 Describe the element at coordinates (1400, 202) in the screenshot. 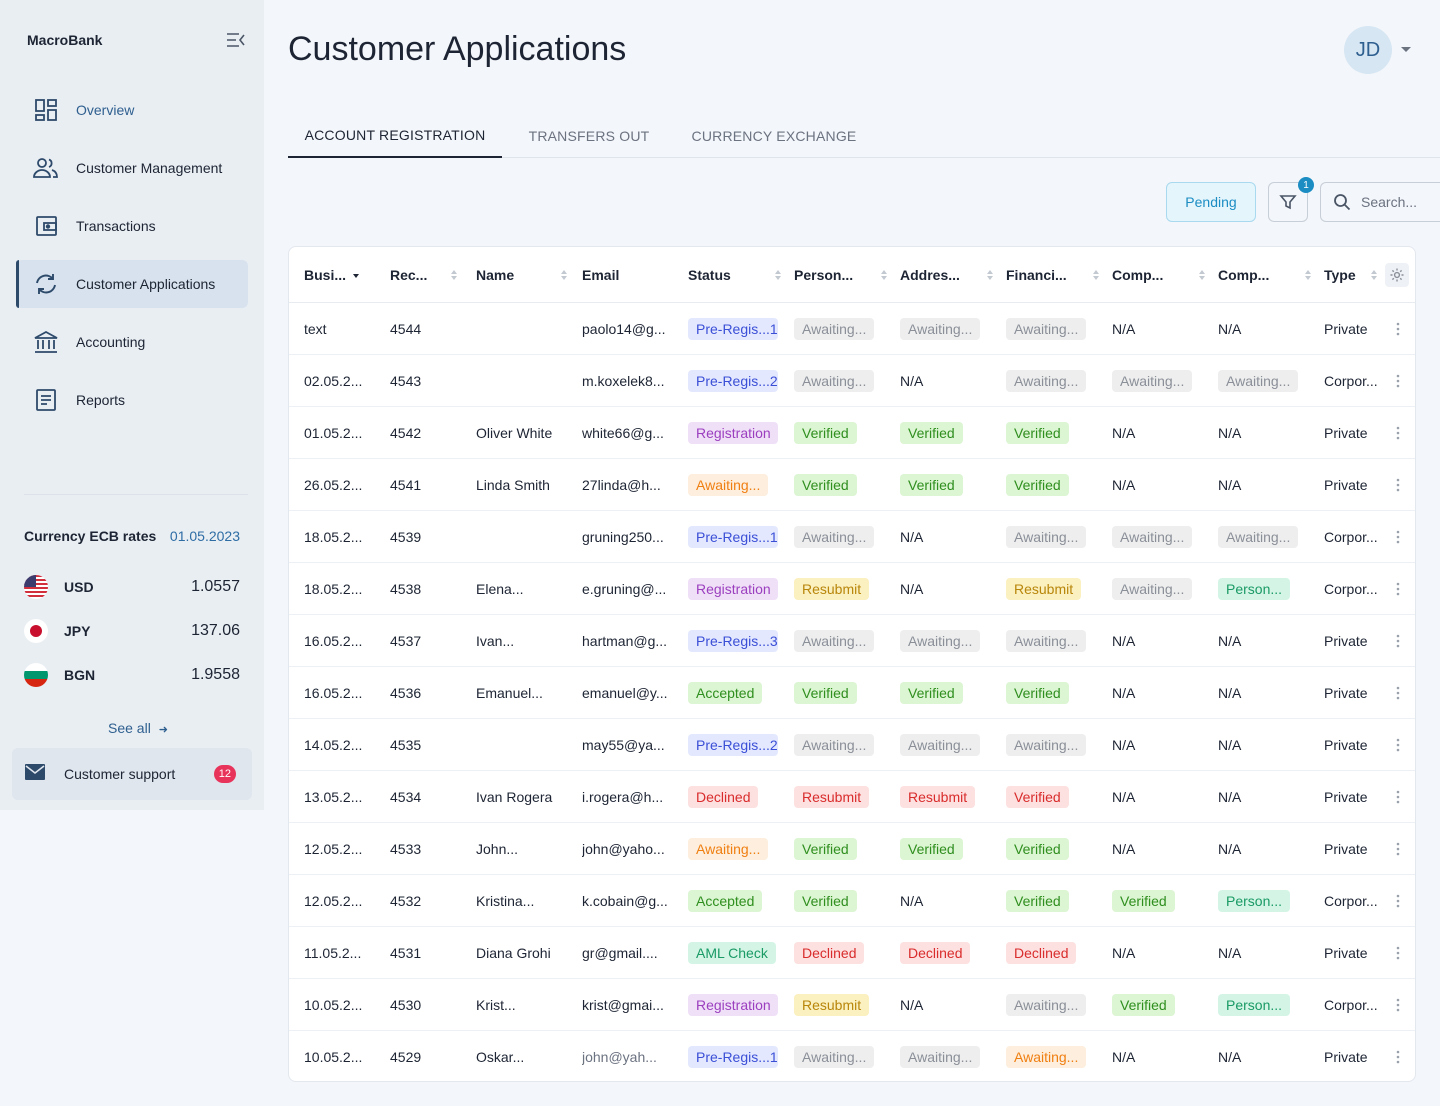

I see `search-input` at that location.